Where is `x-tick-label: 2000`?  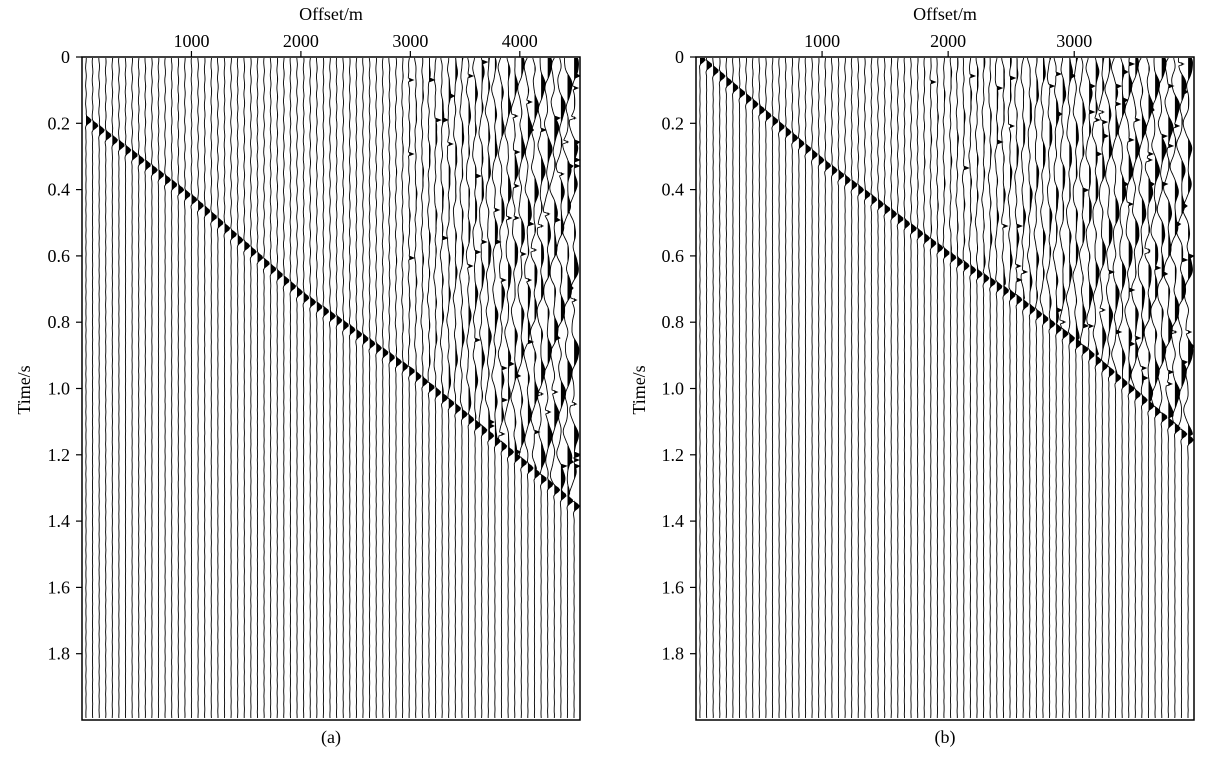 x-tick-label: 2000 is located at coordinates (301, 41).